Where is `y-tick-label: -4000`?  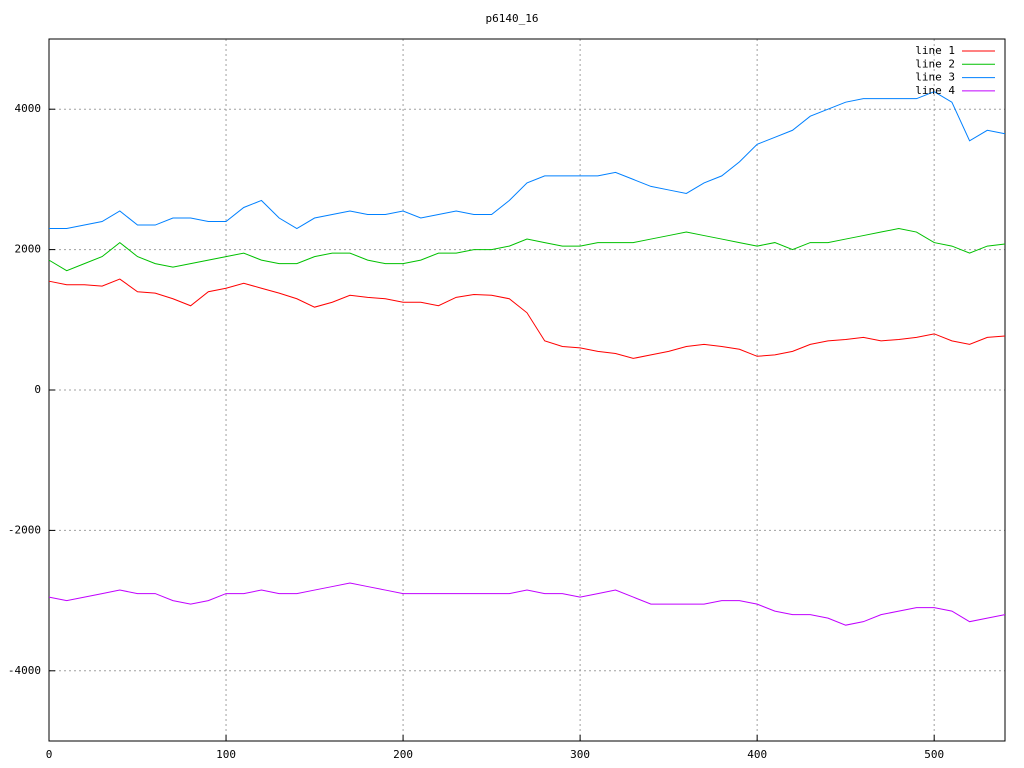
y-tick-label: -4000 is located at coordinates (24, 670).